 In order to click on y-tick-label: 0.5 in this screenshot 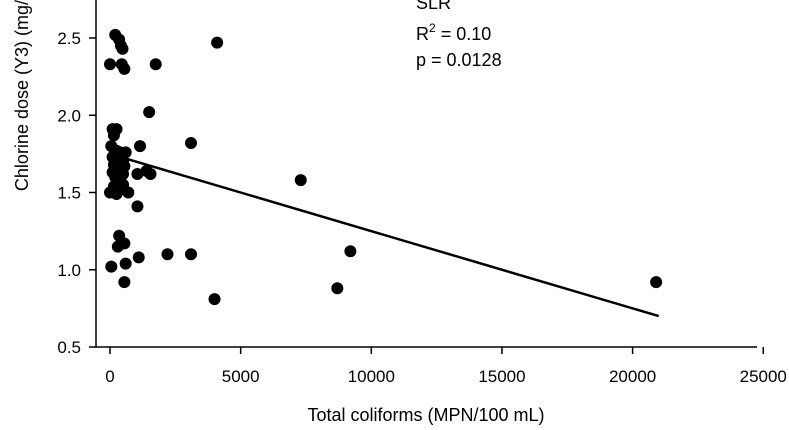, I will do `click(69, 347)`.